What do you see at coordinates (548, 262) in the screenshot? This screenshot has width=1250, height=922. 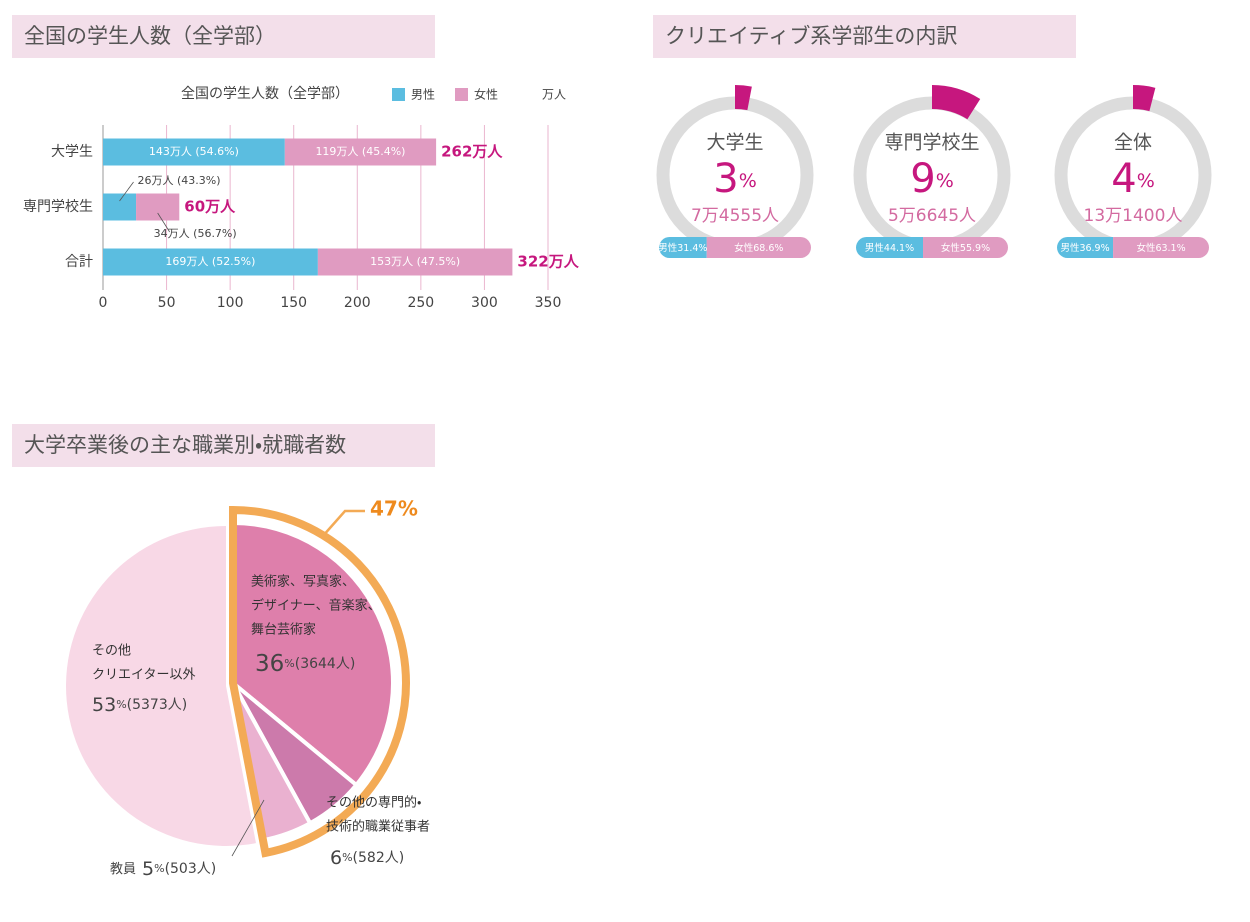 I see `total-label: 322万人` at bounding box center [548, 262].